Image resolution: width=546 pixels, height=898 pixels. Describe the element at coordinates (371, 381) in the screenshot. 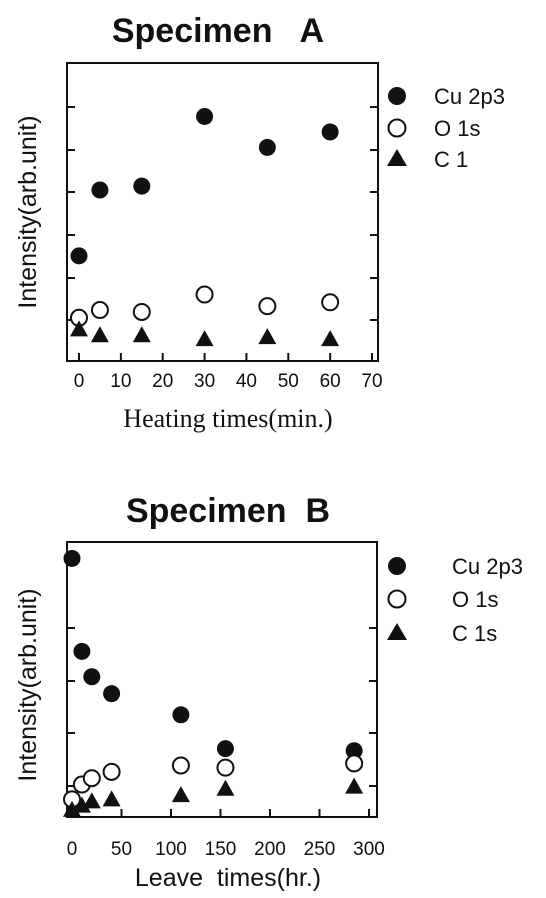

I see `x-tick-label: 70` at that location.